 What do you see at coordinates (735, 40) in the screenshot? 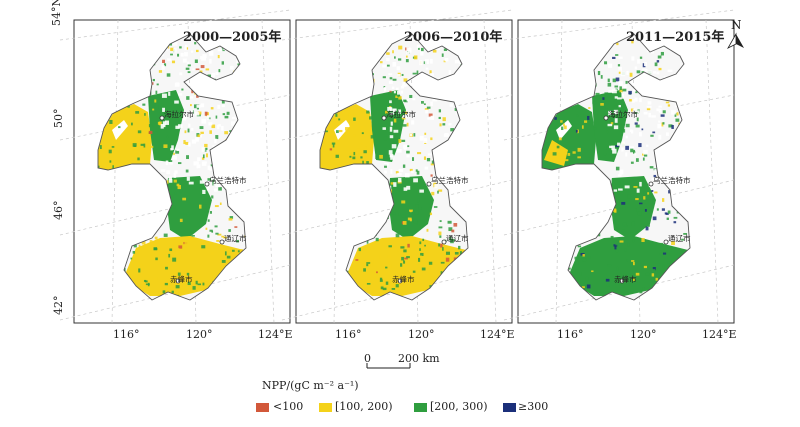
I see `north-arrow` at bounding box center [735, 40].